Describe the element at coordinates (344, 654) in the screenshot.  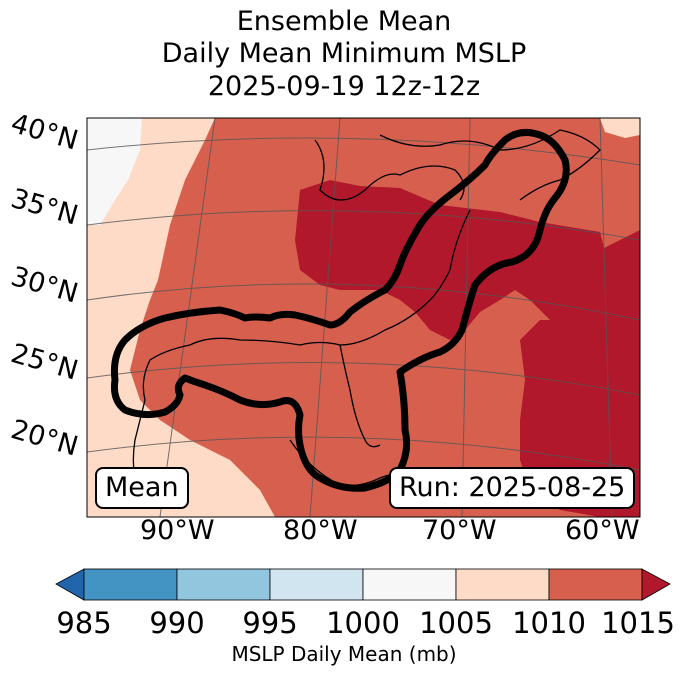
I see `colorbar-label: MSLP Daily Mean (mb)` at that location.